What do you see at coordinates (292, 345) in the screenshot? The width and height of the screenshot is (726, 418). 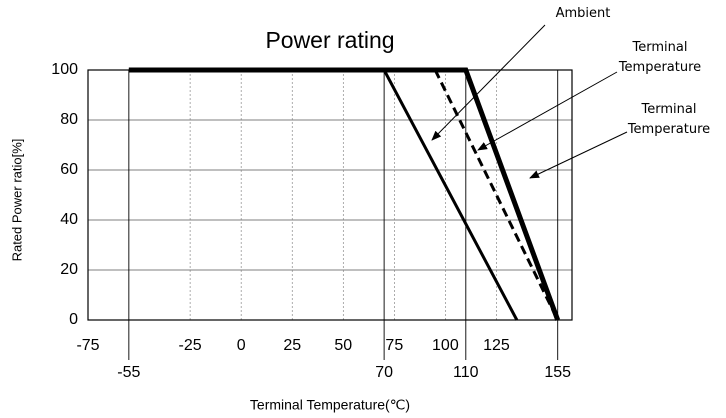 I see `x-tick-label: 25` at bounding box center [292, 345].